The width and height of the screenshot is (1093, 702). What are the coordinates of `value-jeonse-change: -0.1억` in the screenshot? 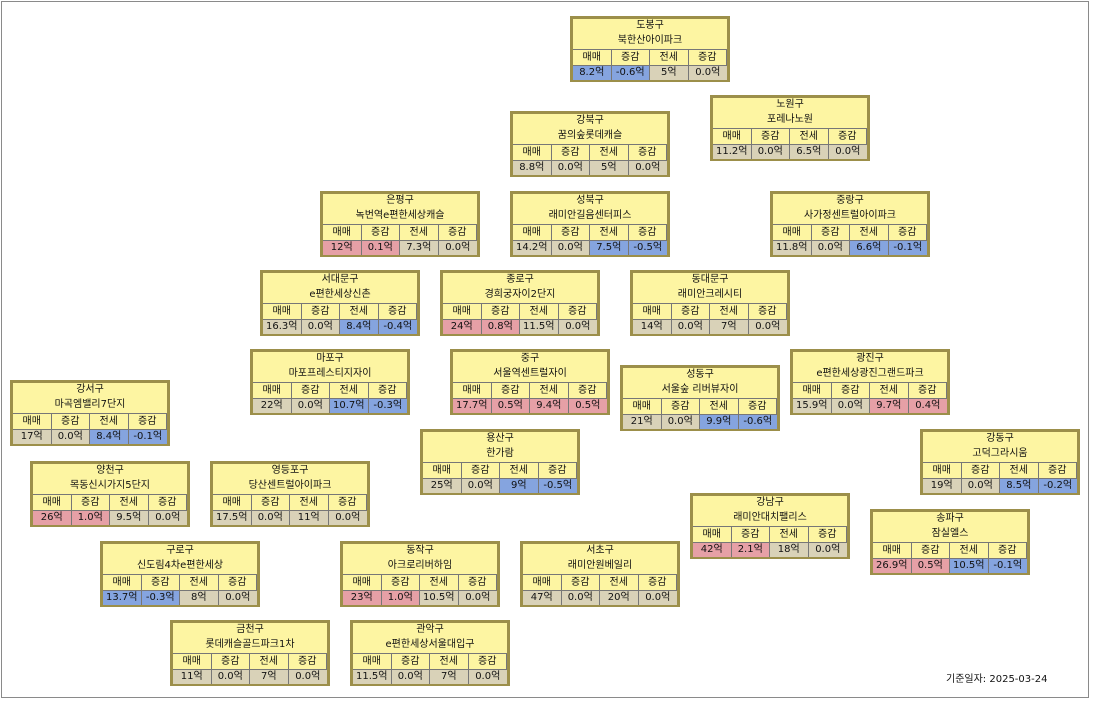 It's located at (1007, 566).